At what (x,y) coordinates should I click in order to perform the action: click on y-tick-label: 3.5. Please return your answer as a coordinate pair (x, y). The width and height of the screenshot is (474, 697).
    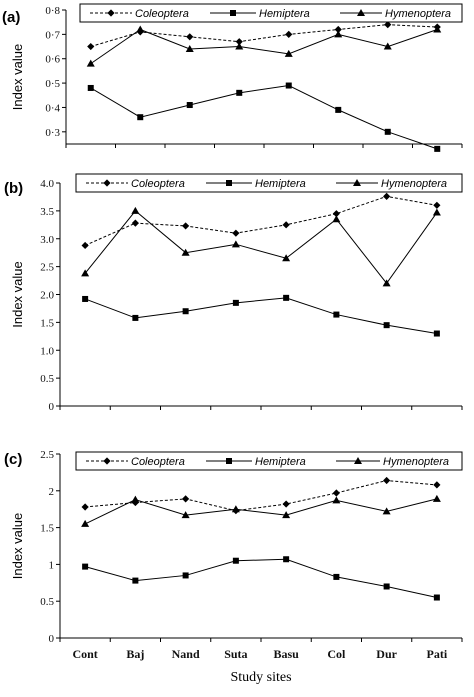
    Looking at the image, I should click on (47, 212).